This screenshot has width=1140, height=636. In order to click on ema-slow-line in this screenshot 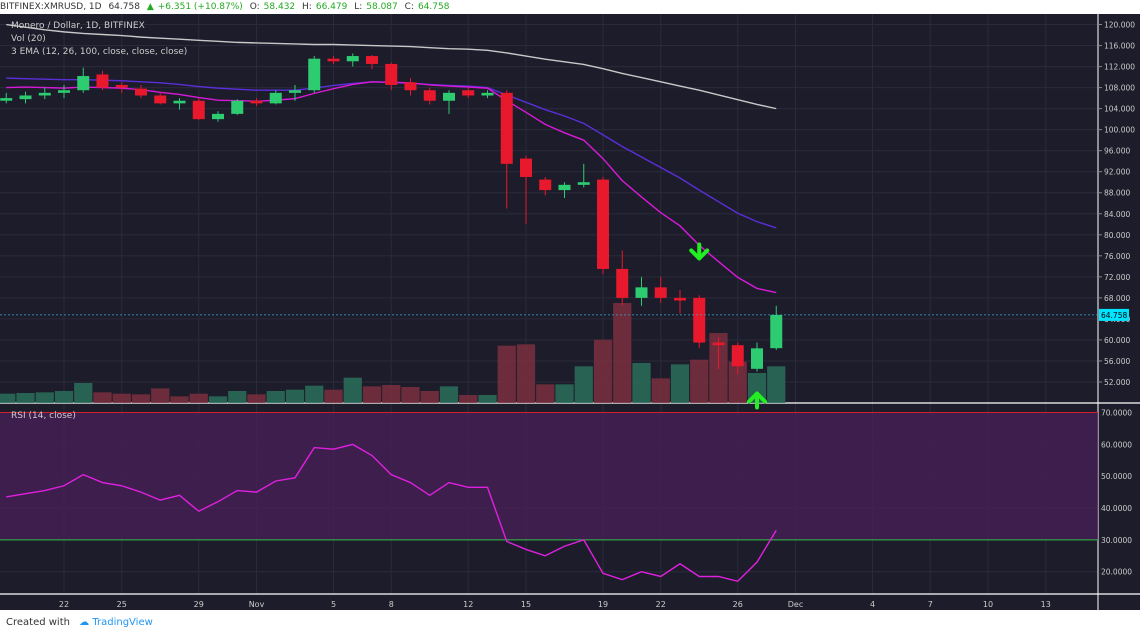, I will do `click(391, 66)`.